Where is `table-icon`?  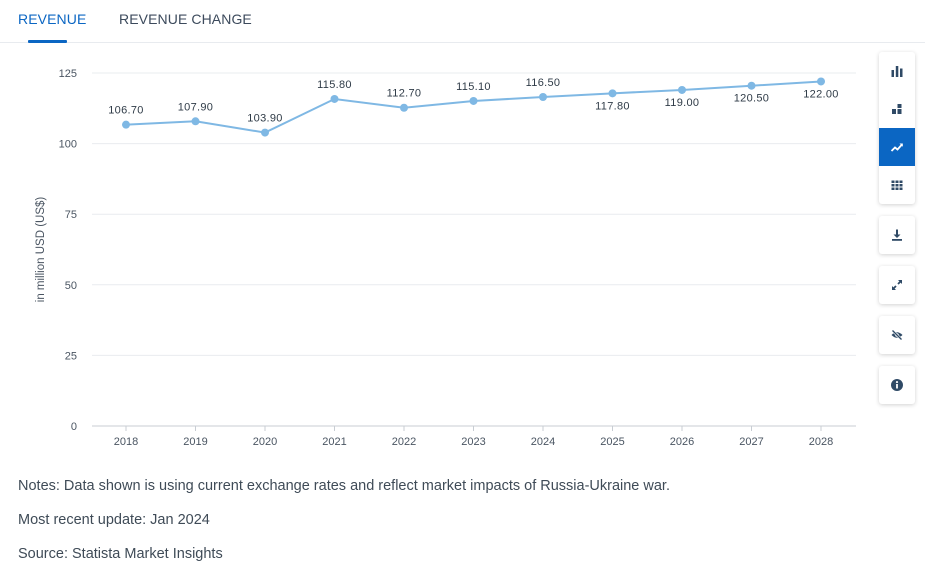 table-icon is located at coordinates (897, 185).